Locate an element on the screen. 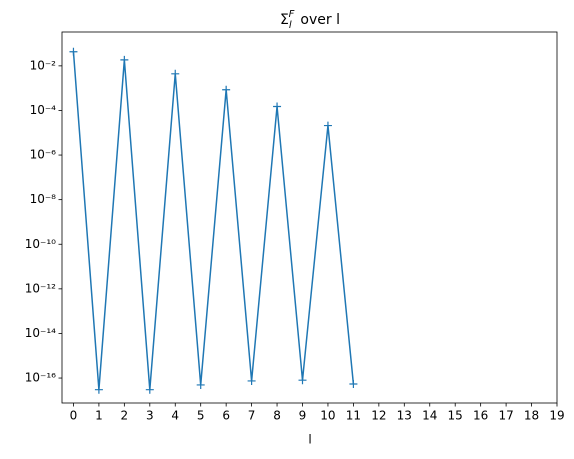 This screenshot has width=574, height=459. y-tick-label: 10⁻⁶ is located at coordinates (43, 155).